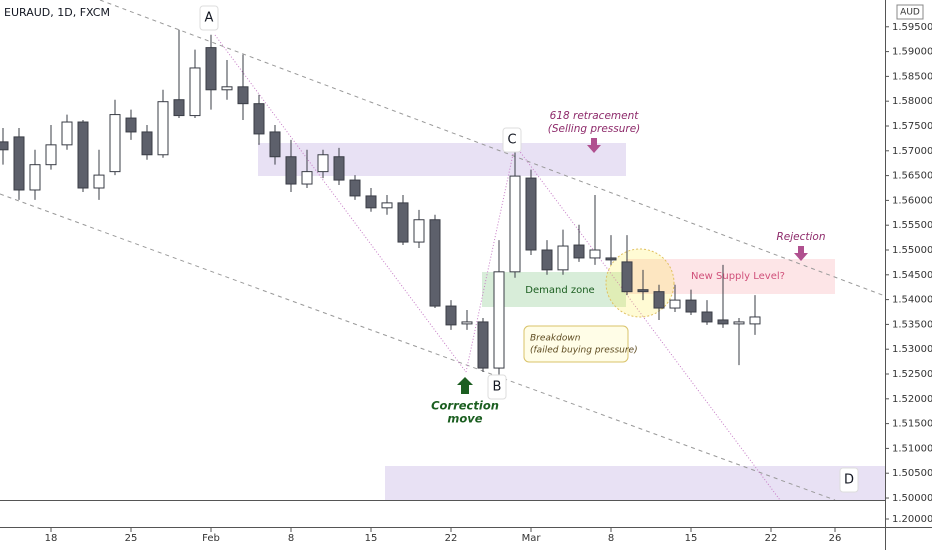  Describe the element at coordinates (635, 483) in the screenshot. I see `target-zone` at that location.